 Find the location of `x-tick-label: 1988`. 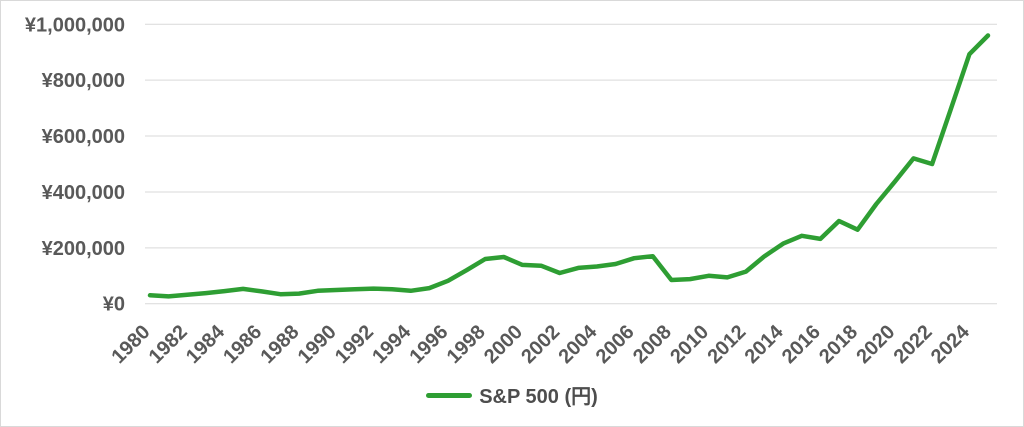

x-tick-label: 1988 is located at coordinates (279, 344).